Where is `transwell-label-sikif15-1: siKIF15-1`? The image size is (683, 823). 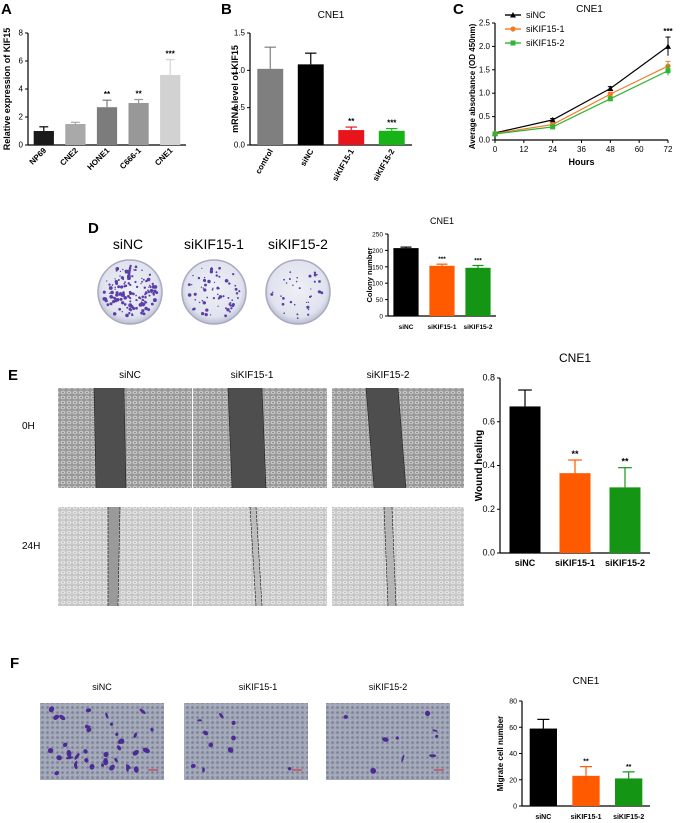
transwell-label-sikif15-1: siKIF15-1 is located at coordinates (258, 687).